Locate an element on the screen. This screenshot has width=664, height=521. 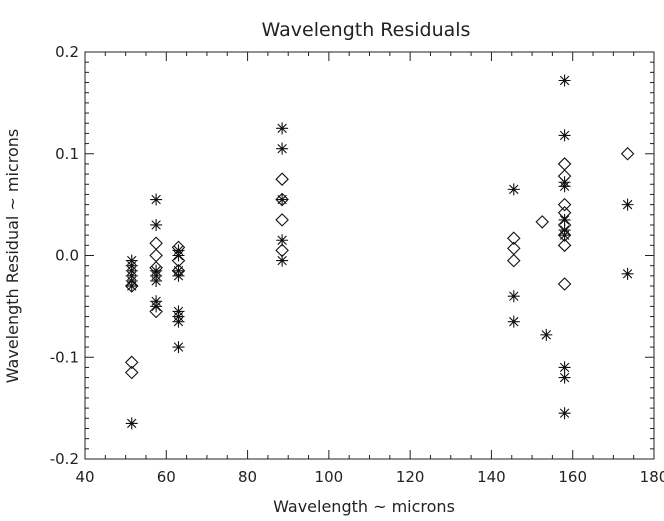
x-tick-label: 120 is located at coordinates (410, 477).